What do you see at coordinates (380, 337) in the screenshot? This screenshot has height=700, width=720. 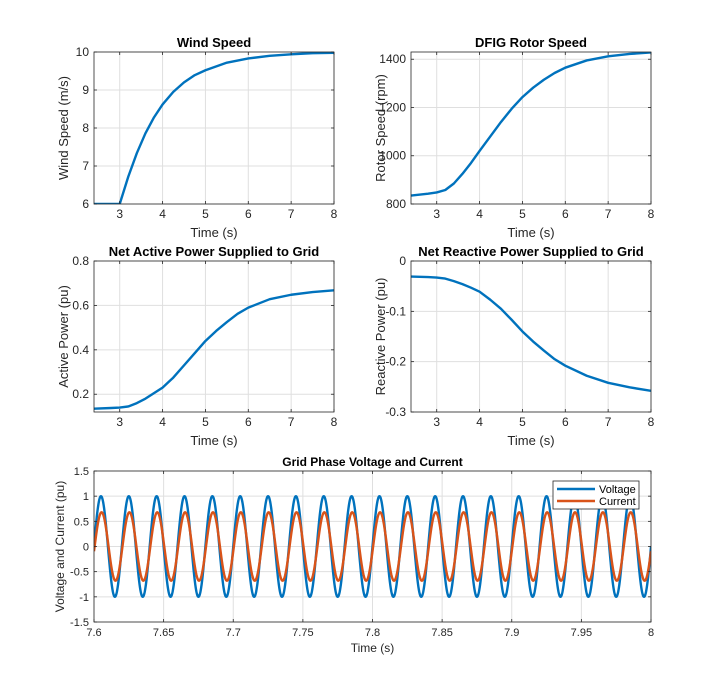 I see `y-axis-label: Reactive Power (pu)` at bounding box center [380, 337].